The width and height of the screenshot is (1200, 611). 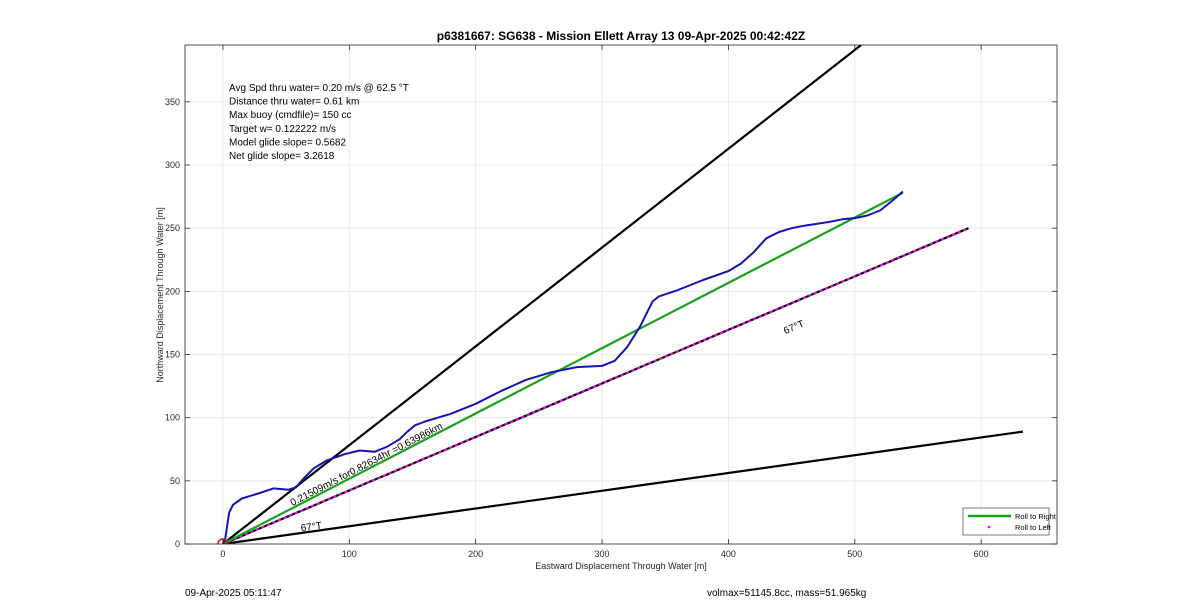 I want to click on legend-swatch-roll-left, so click(x=989, y=527).